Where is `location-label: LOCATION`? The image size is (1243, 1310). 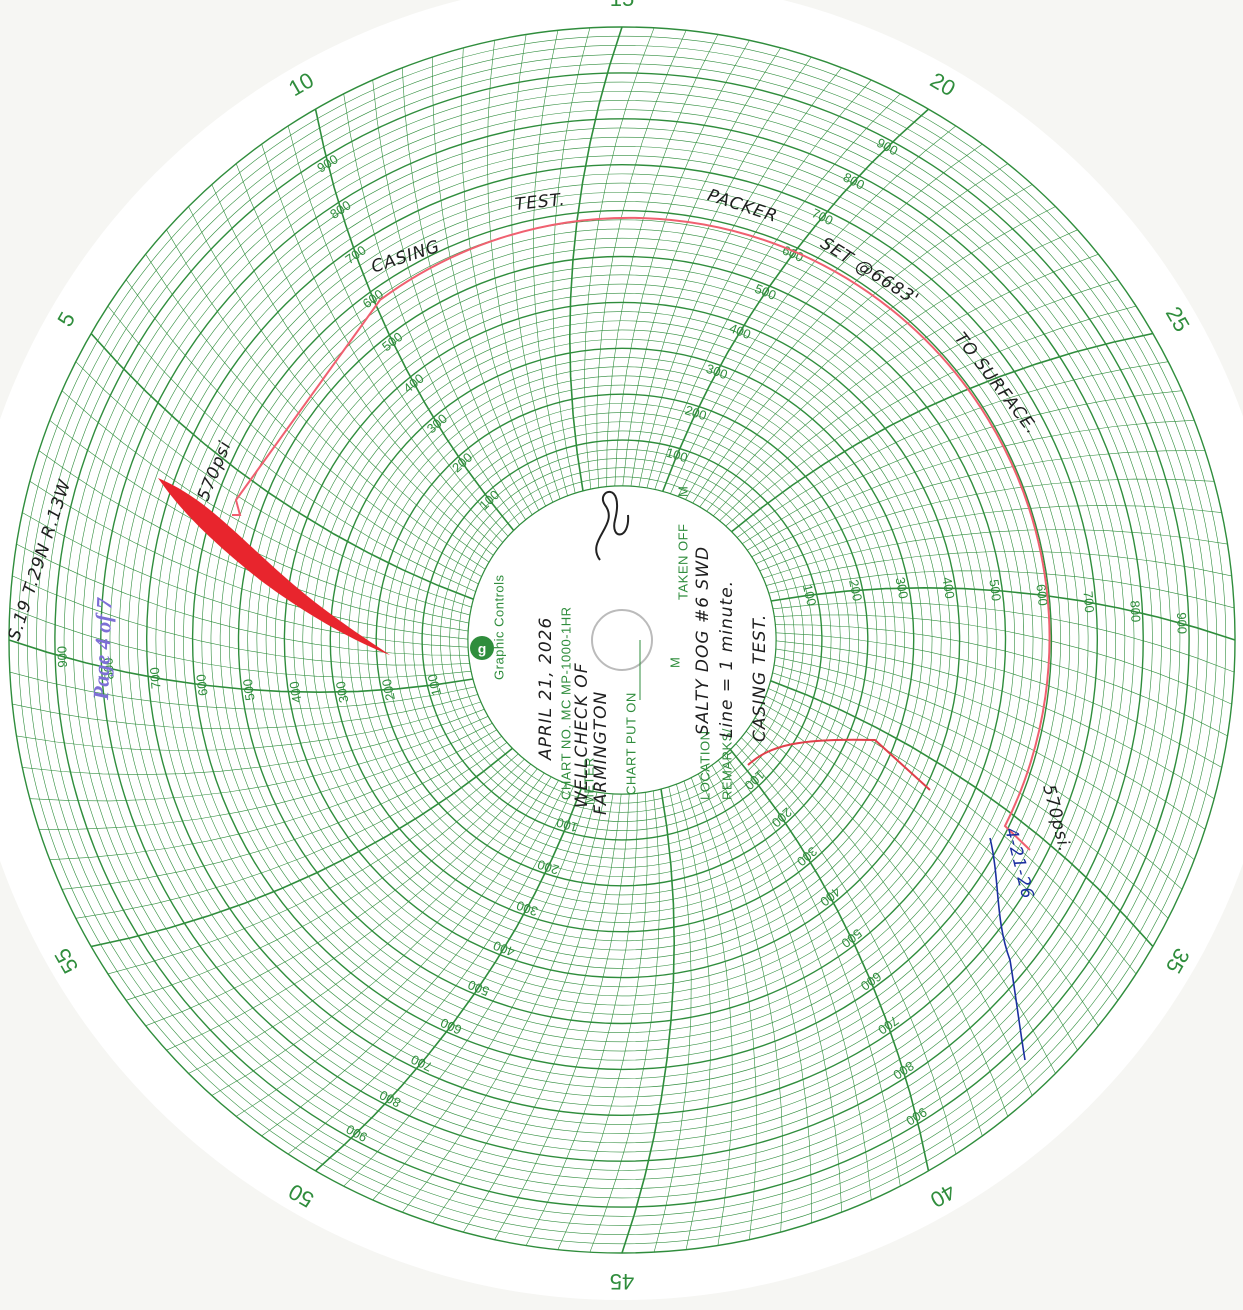 location-label: LOCATION is located at coordinates (704, 766).